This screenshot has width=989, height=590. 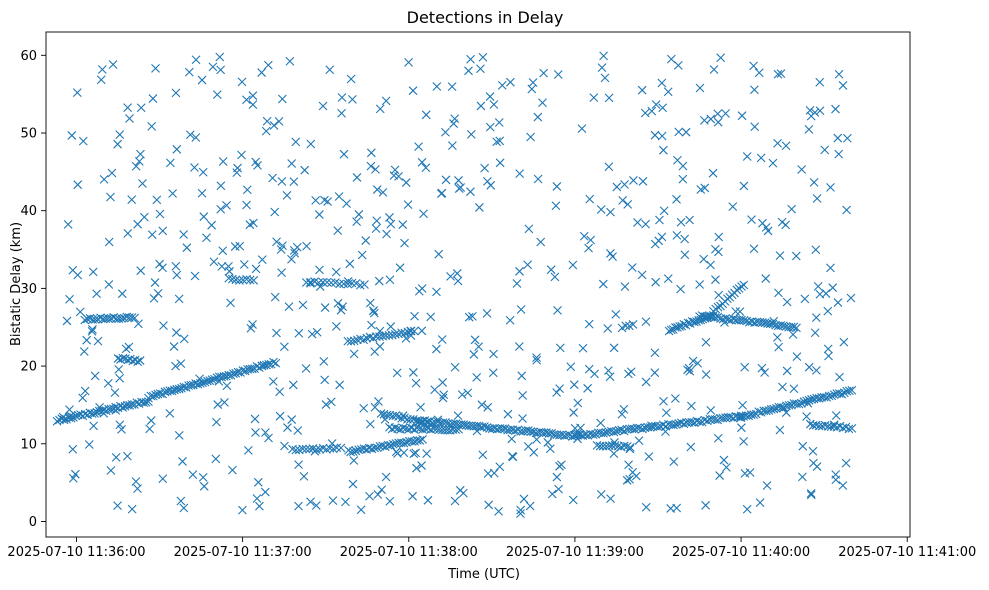 What do you see at coordinates (741, 552) in the screenshot?
I see `x-tick-label: 2025-07-10 11:40:00` at bounding box center [741, 552].